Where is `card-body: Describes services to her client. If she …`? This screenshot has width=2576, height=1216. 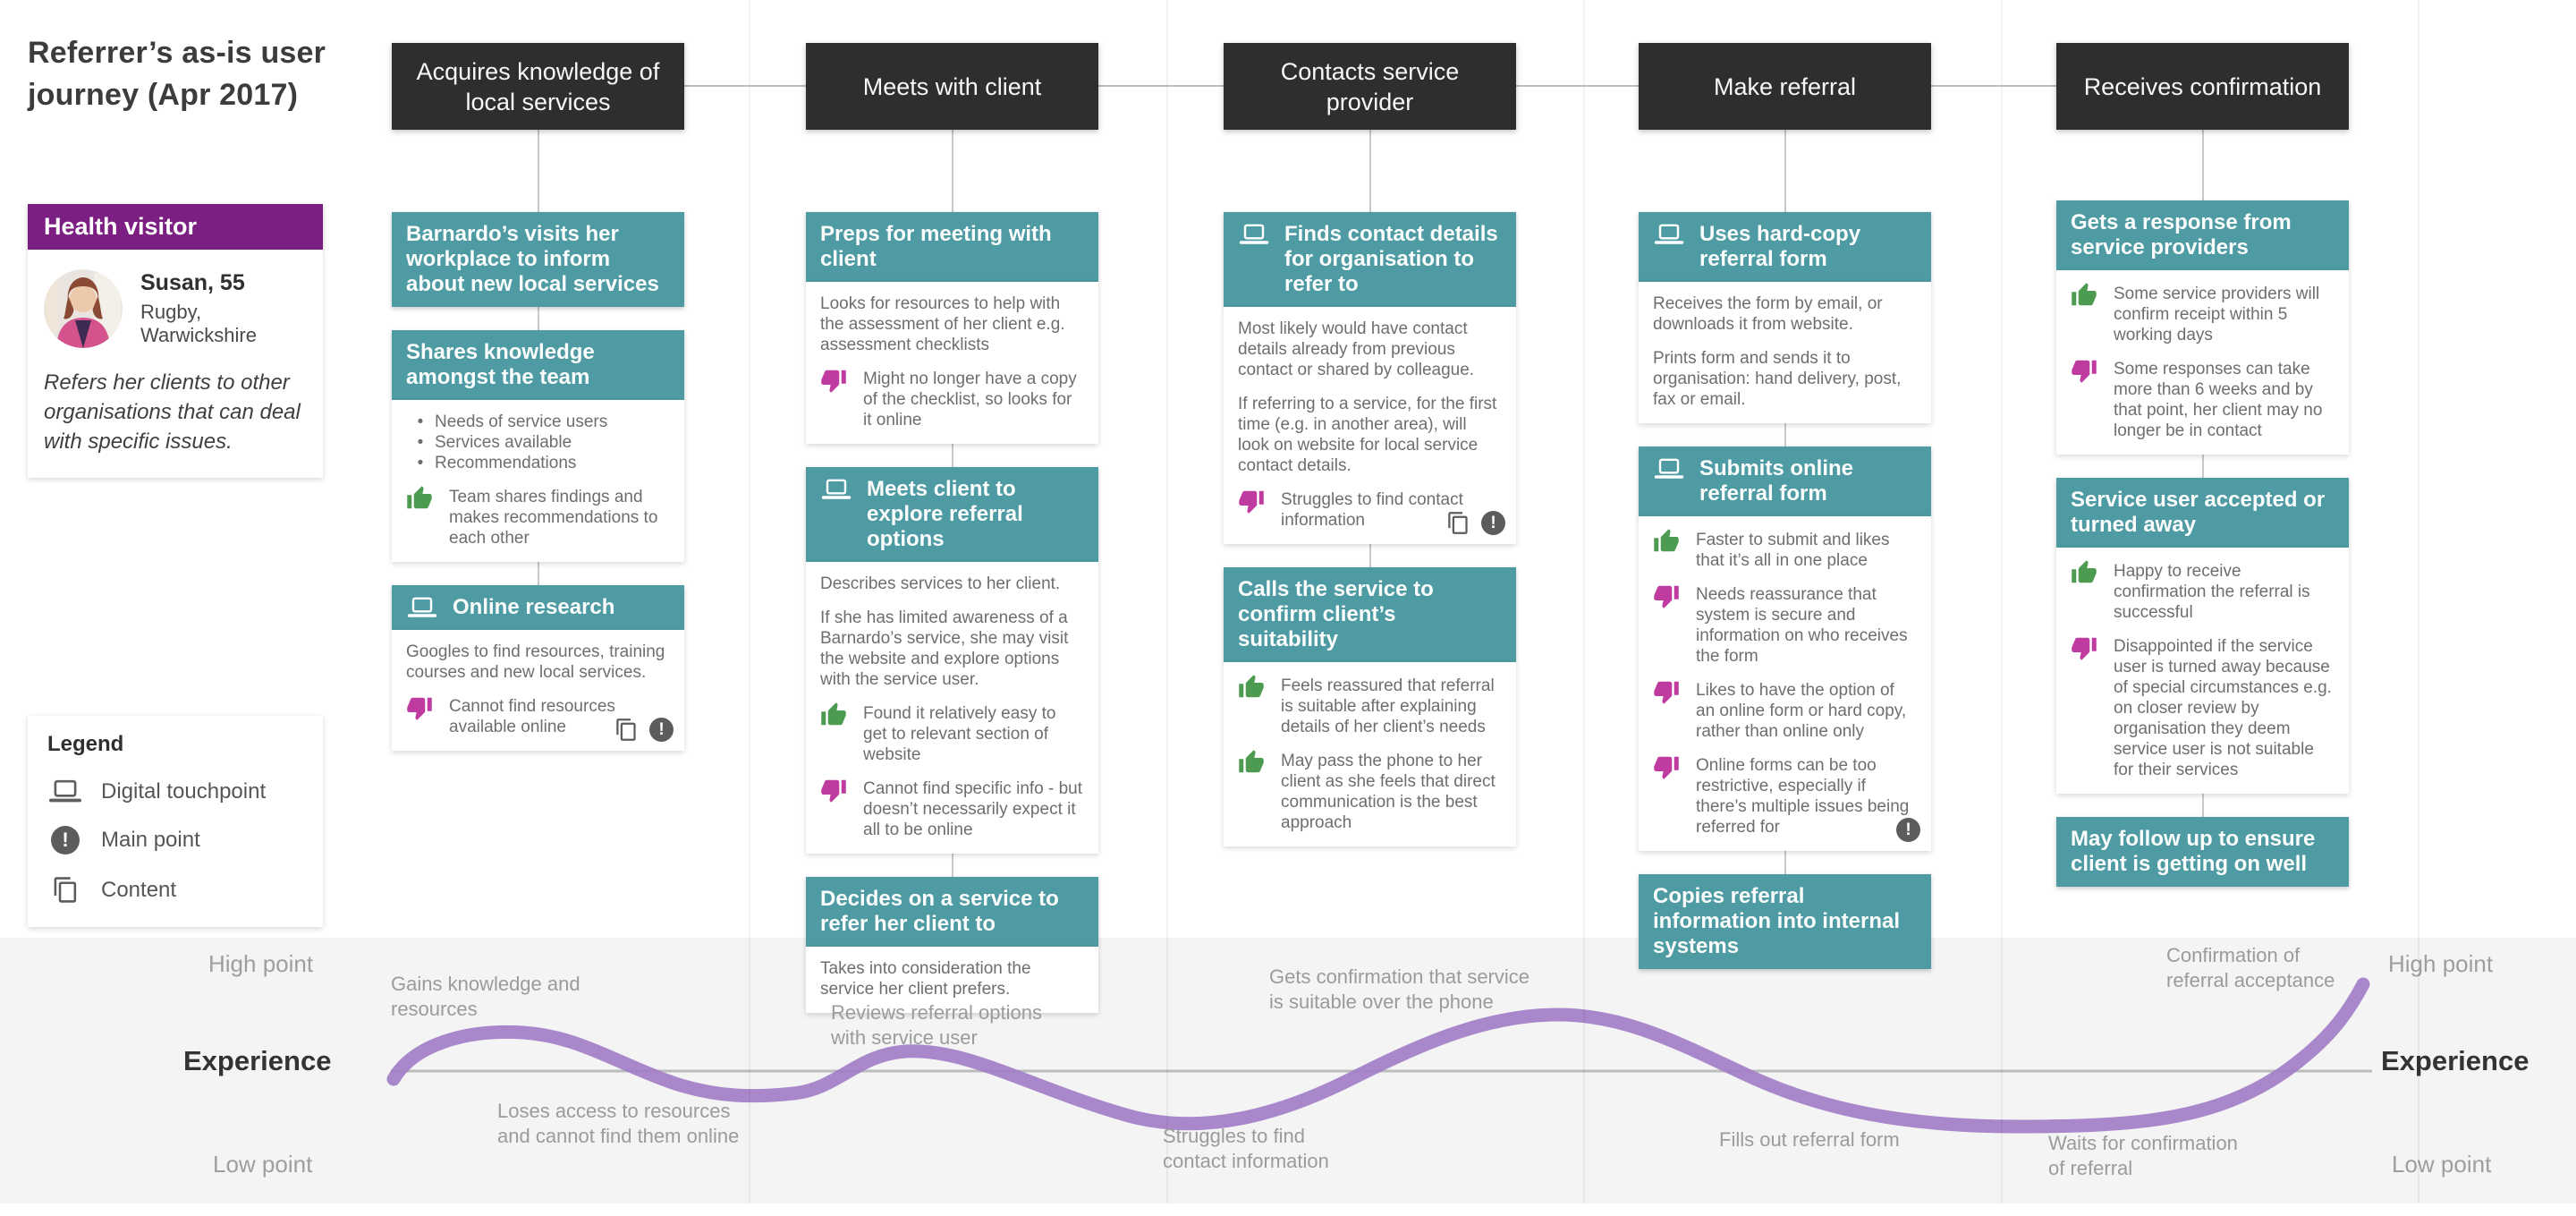
card-body: Describes services to her client. If she … is located at coordinates (952, 708).